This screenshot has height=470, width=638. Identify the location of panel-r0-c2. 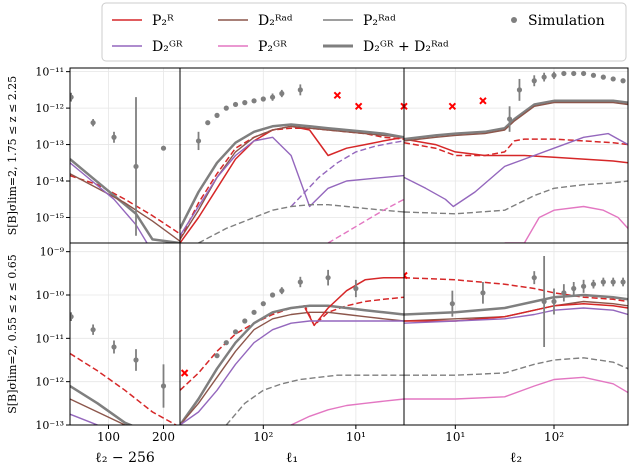
(516, 155).